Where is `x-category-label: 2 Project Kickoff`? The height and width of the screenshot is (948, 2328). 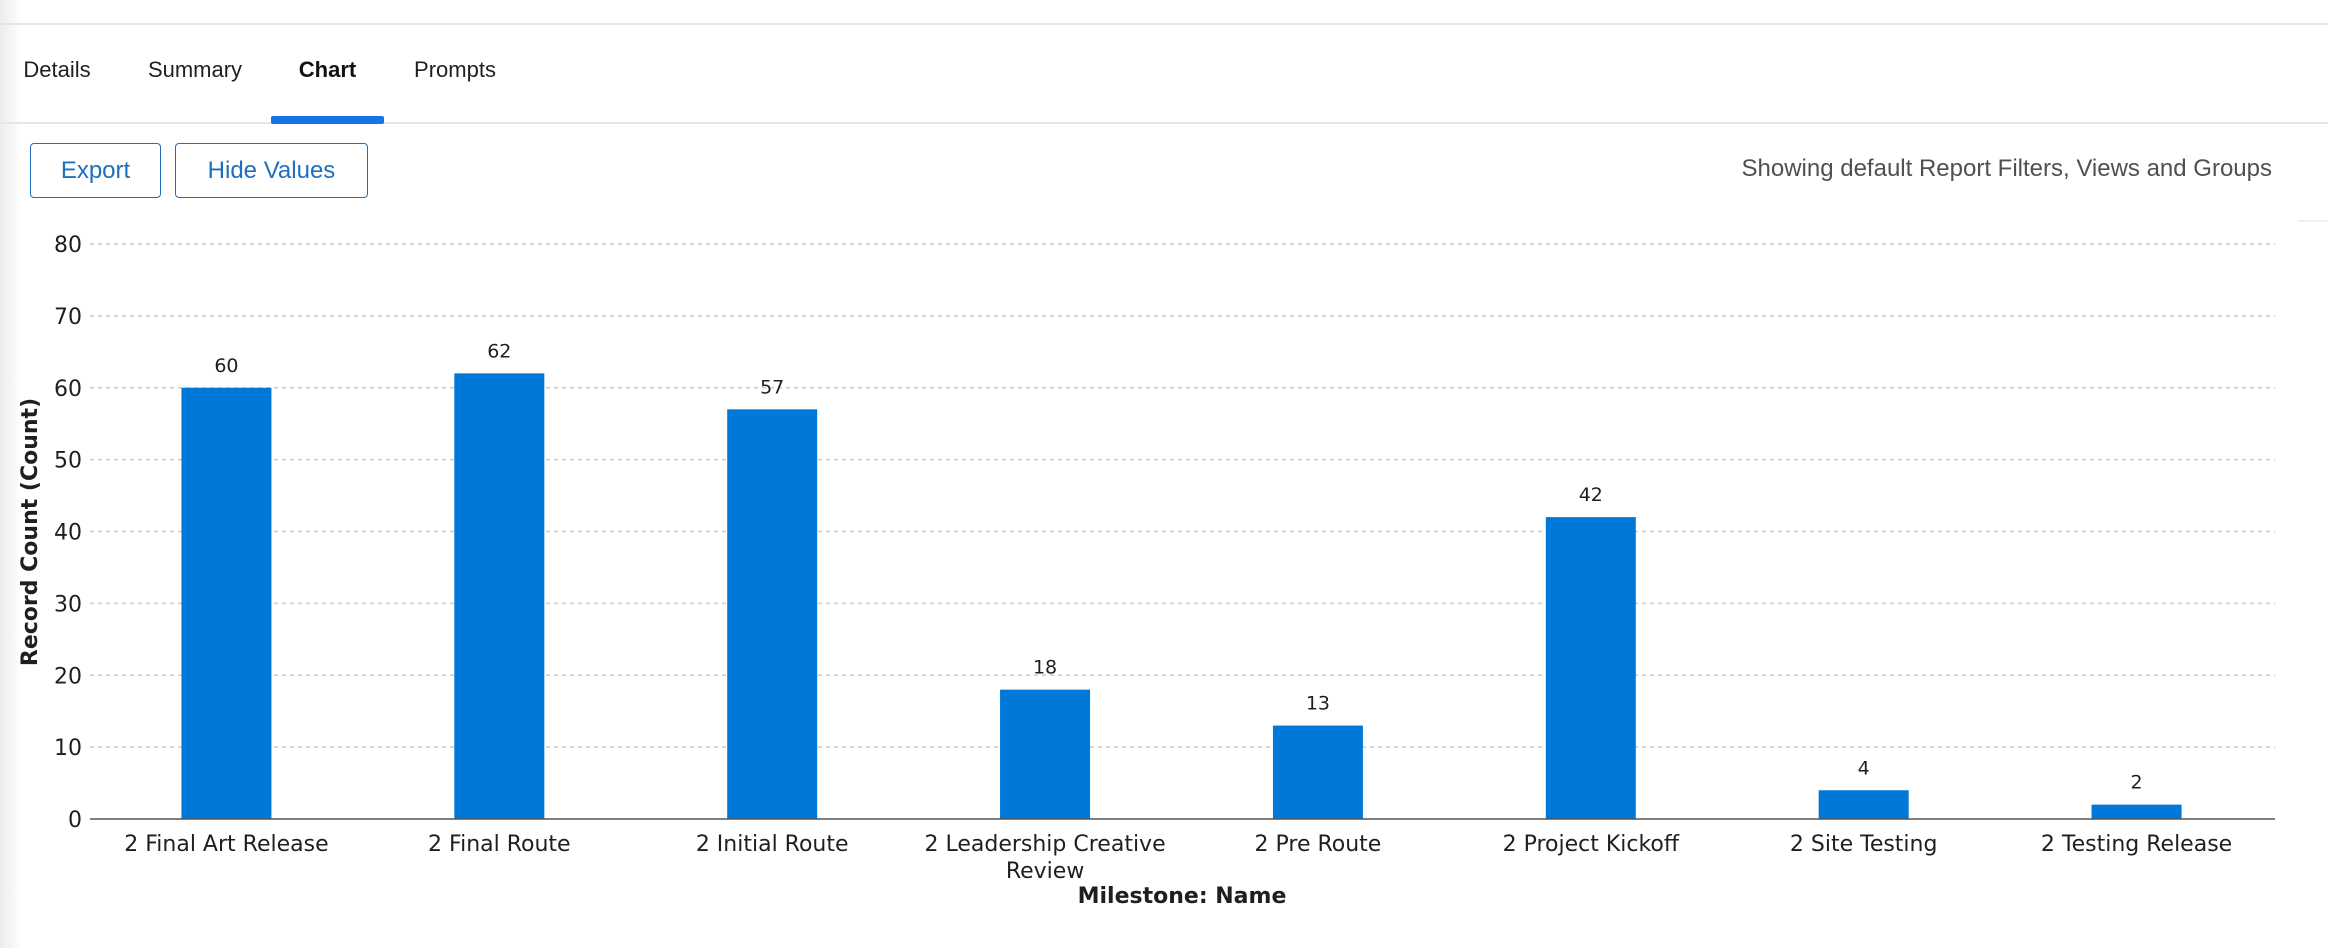 x-category-label: 2 Project Kickoff is located at coordinates (1591, 844).